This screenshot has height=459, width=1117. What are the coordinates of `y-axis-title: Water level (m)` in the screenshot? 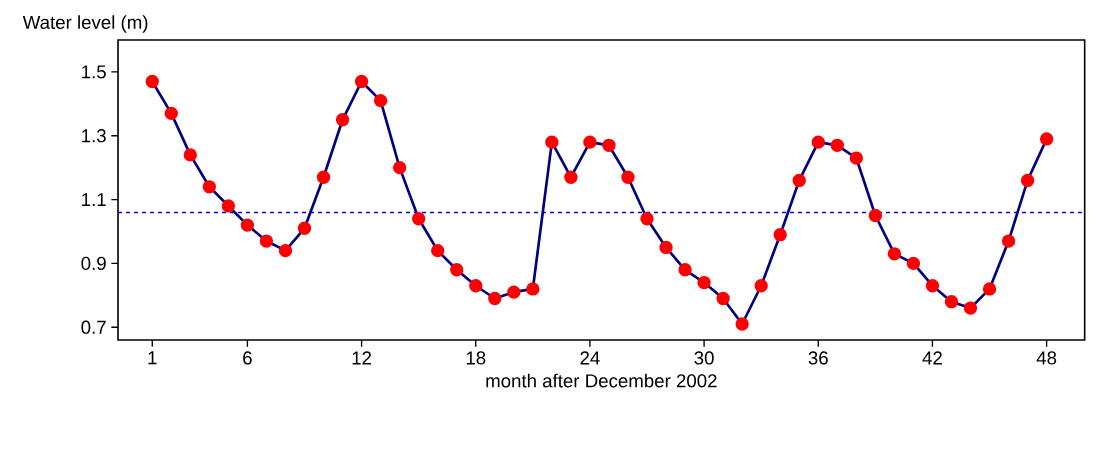 It's located at (85, 24).